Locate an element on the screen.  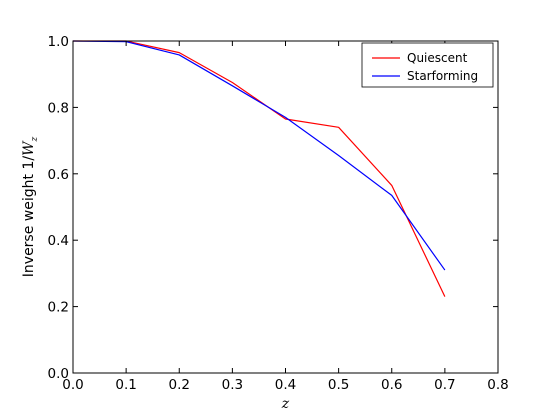
legend: Quiescent Starforming is located at coordinates (427, 65).